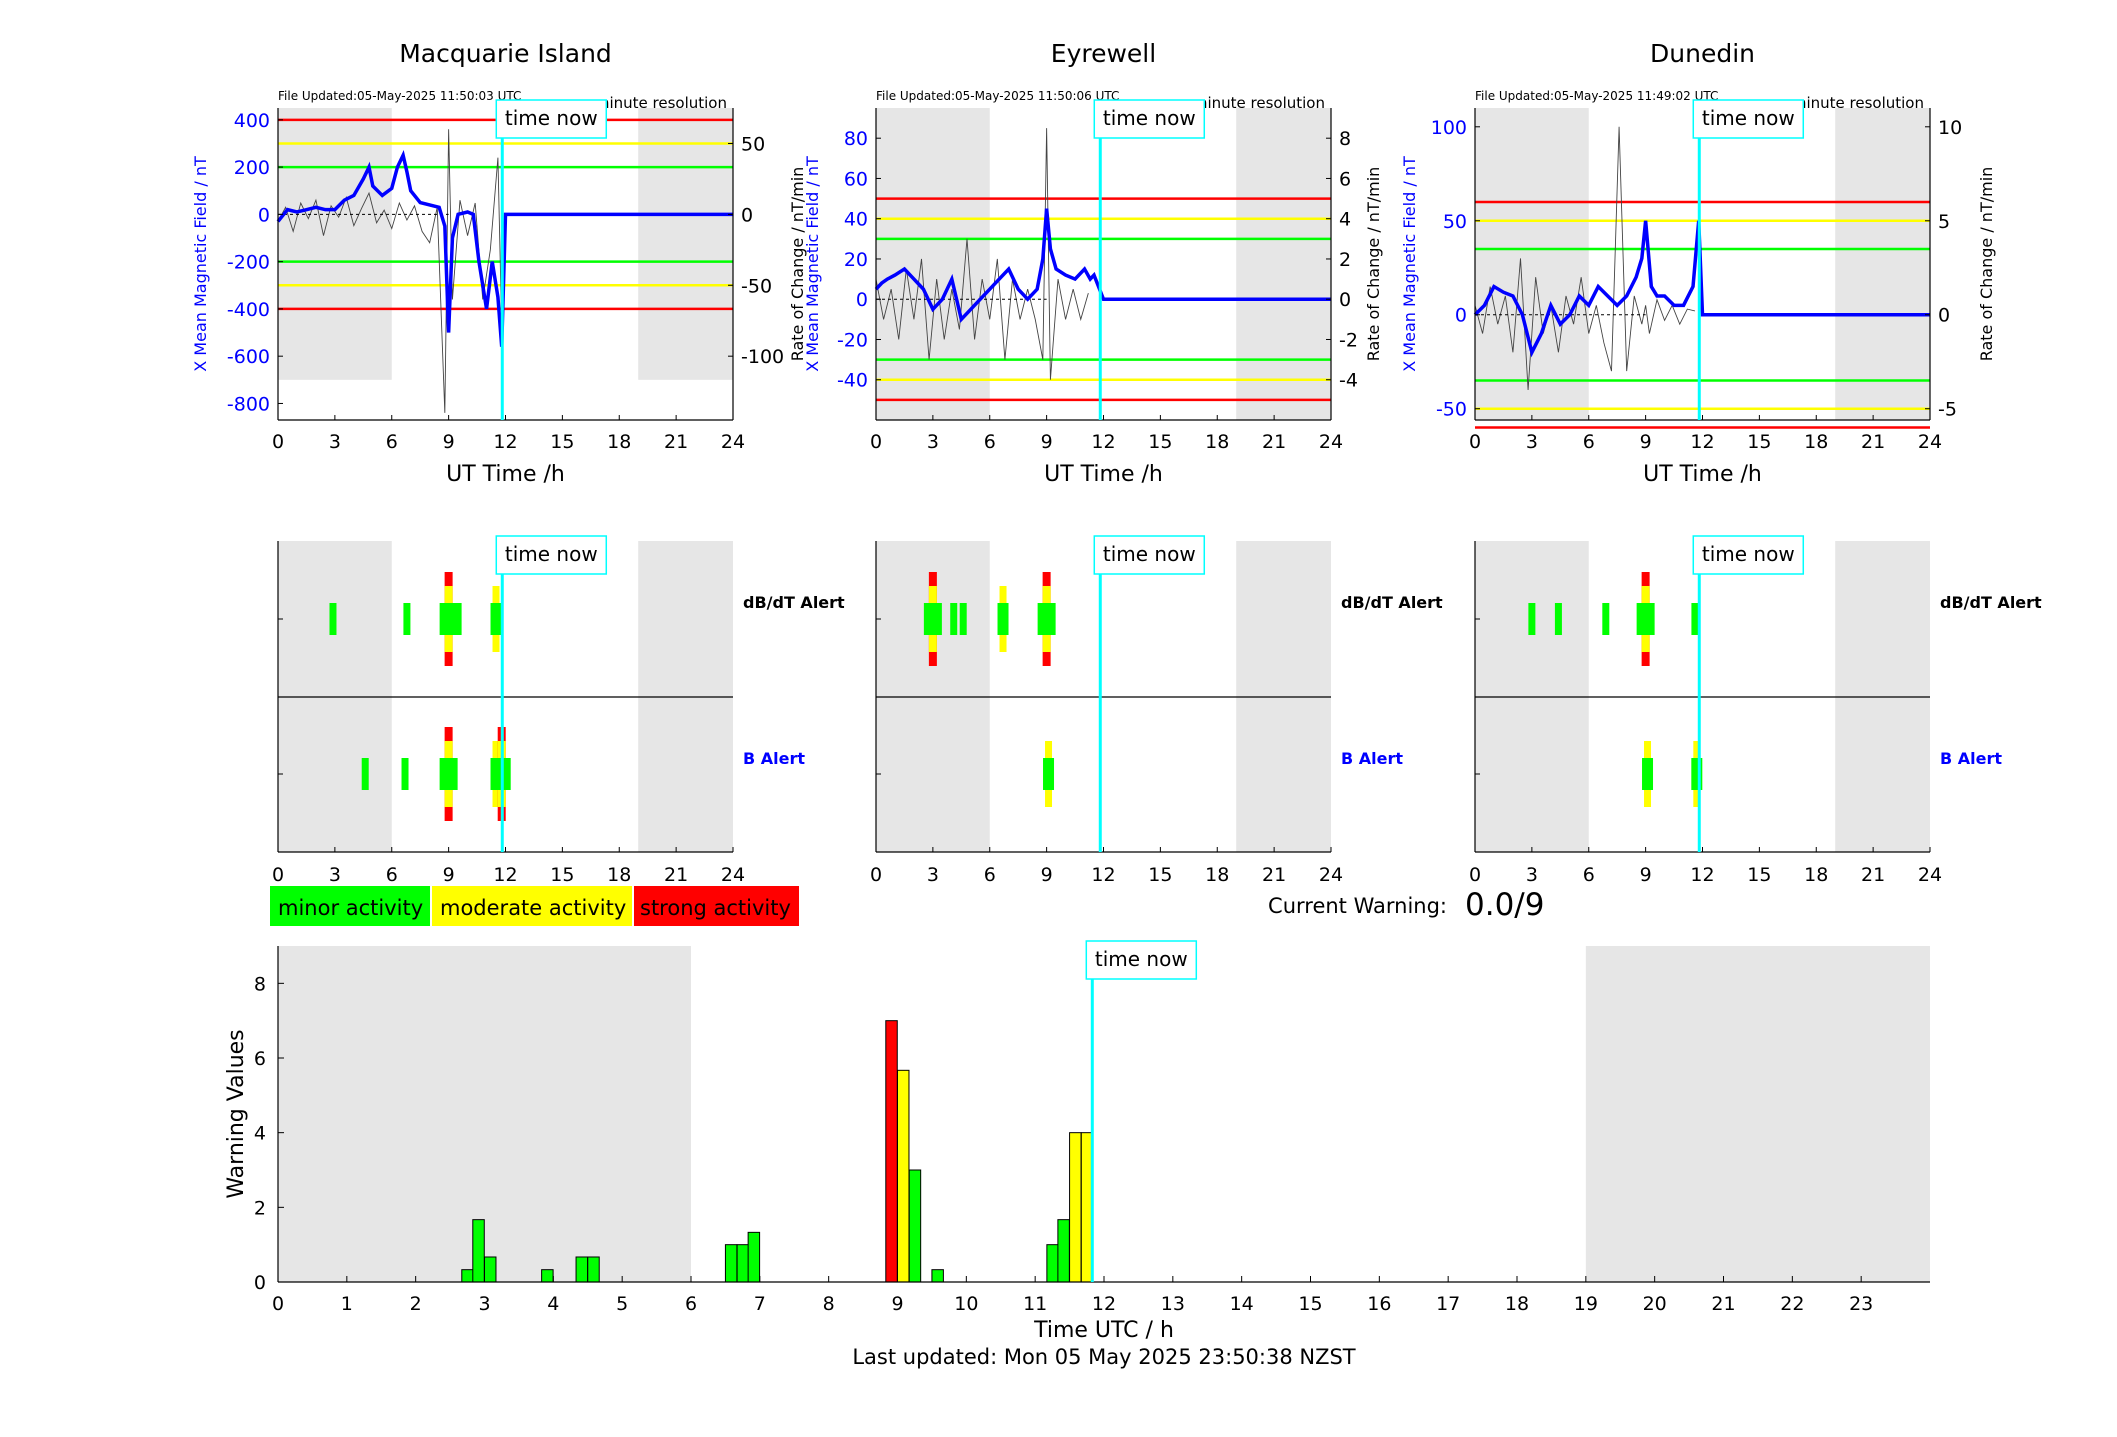  I want to click on y-tick-label: 20, so click(856, 260).